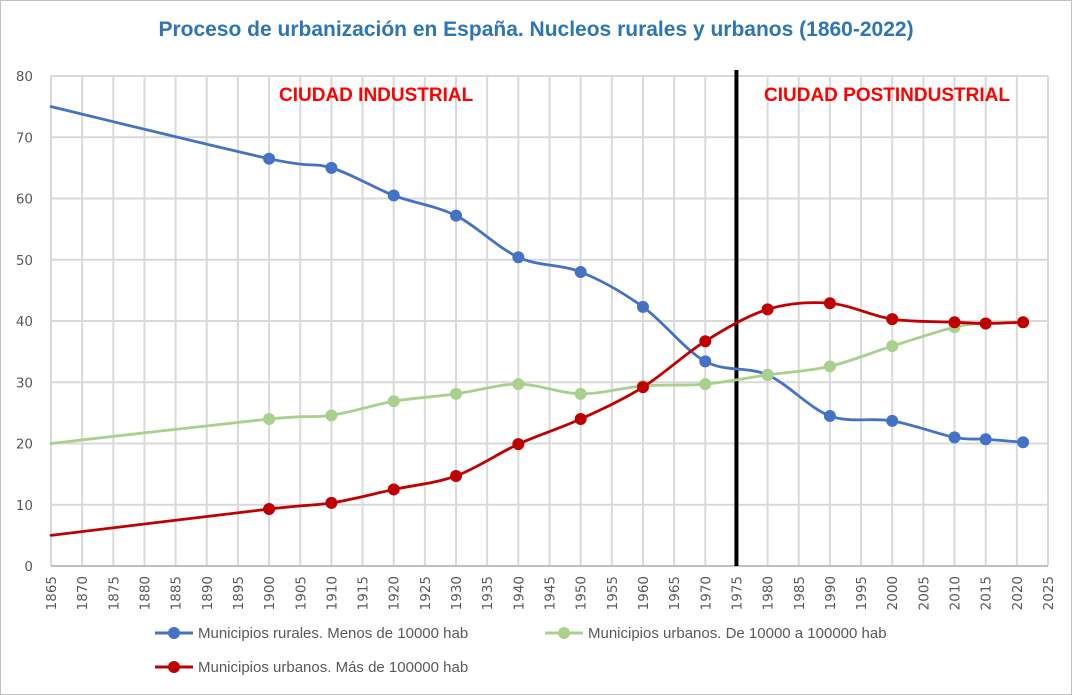 Image resolution: width=1072 pixels, height=695 pixels. I want to click on legend-item: Municipios urbanos. Más de 100000 hab, so click(311, 667).